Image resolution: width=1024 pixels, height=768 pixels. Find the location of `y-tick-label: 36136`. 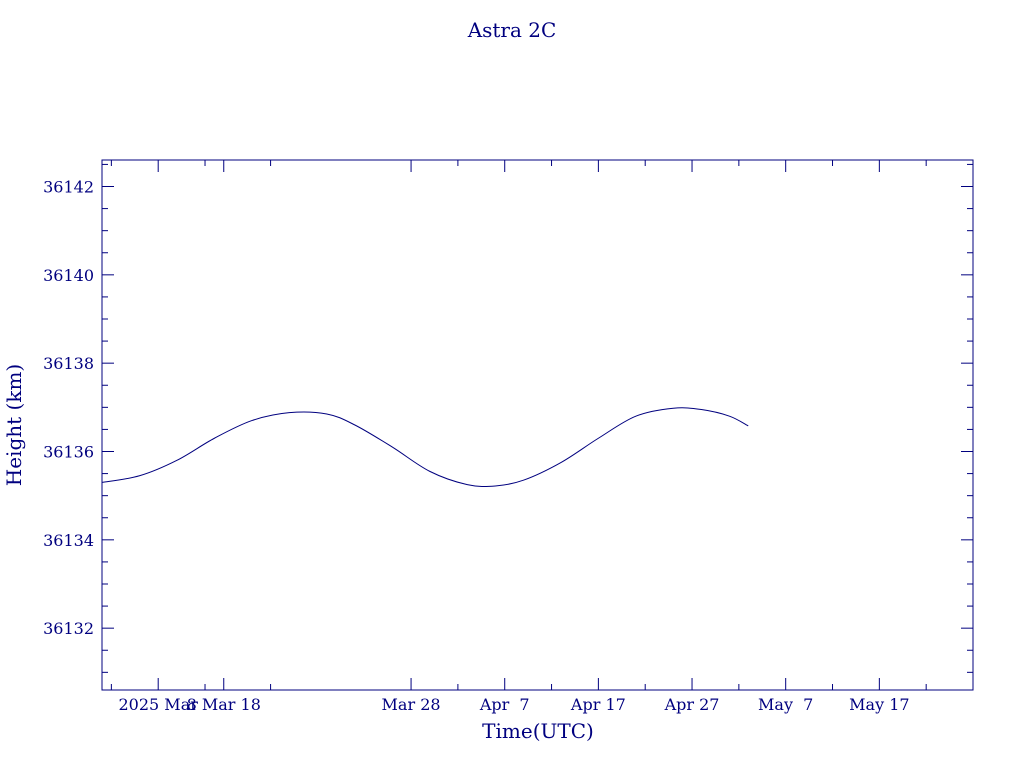

y-tick-label: 36136 is located at coordinates (68, 452).